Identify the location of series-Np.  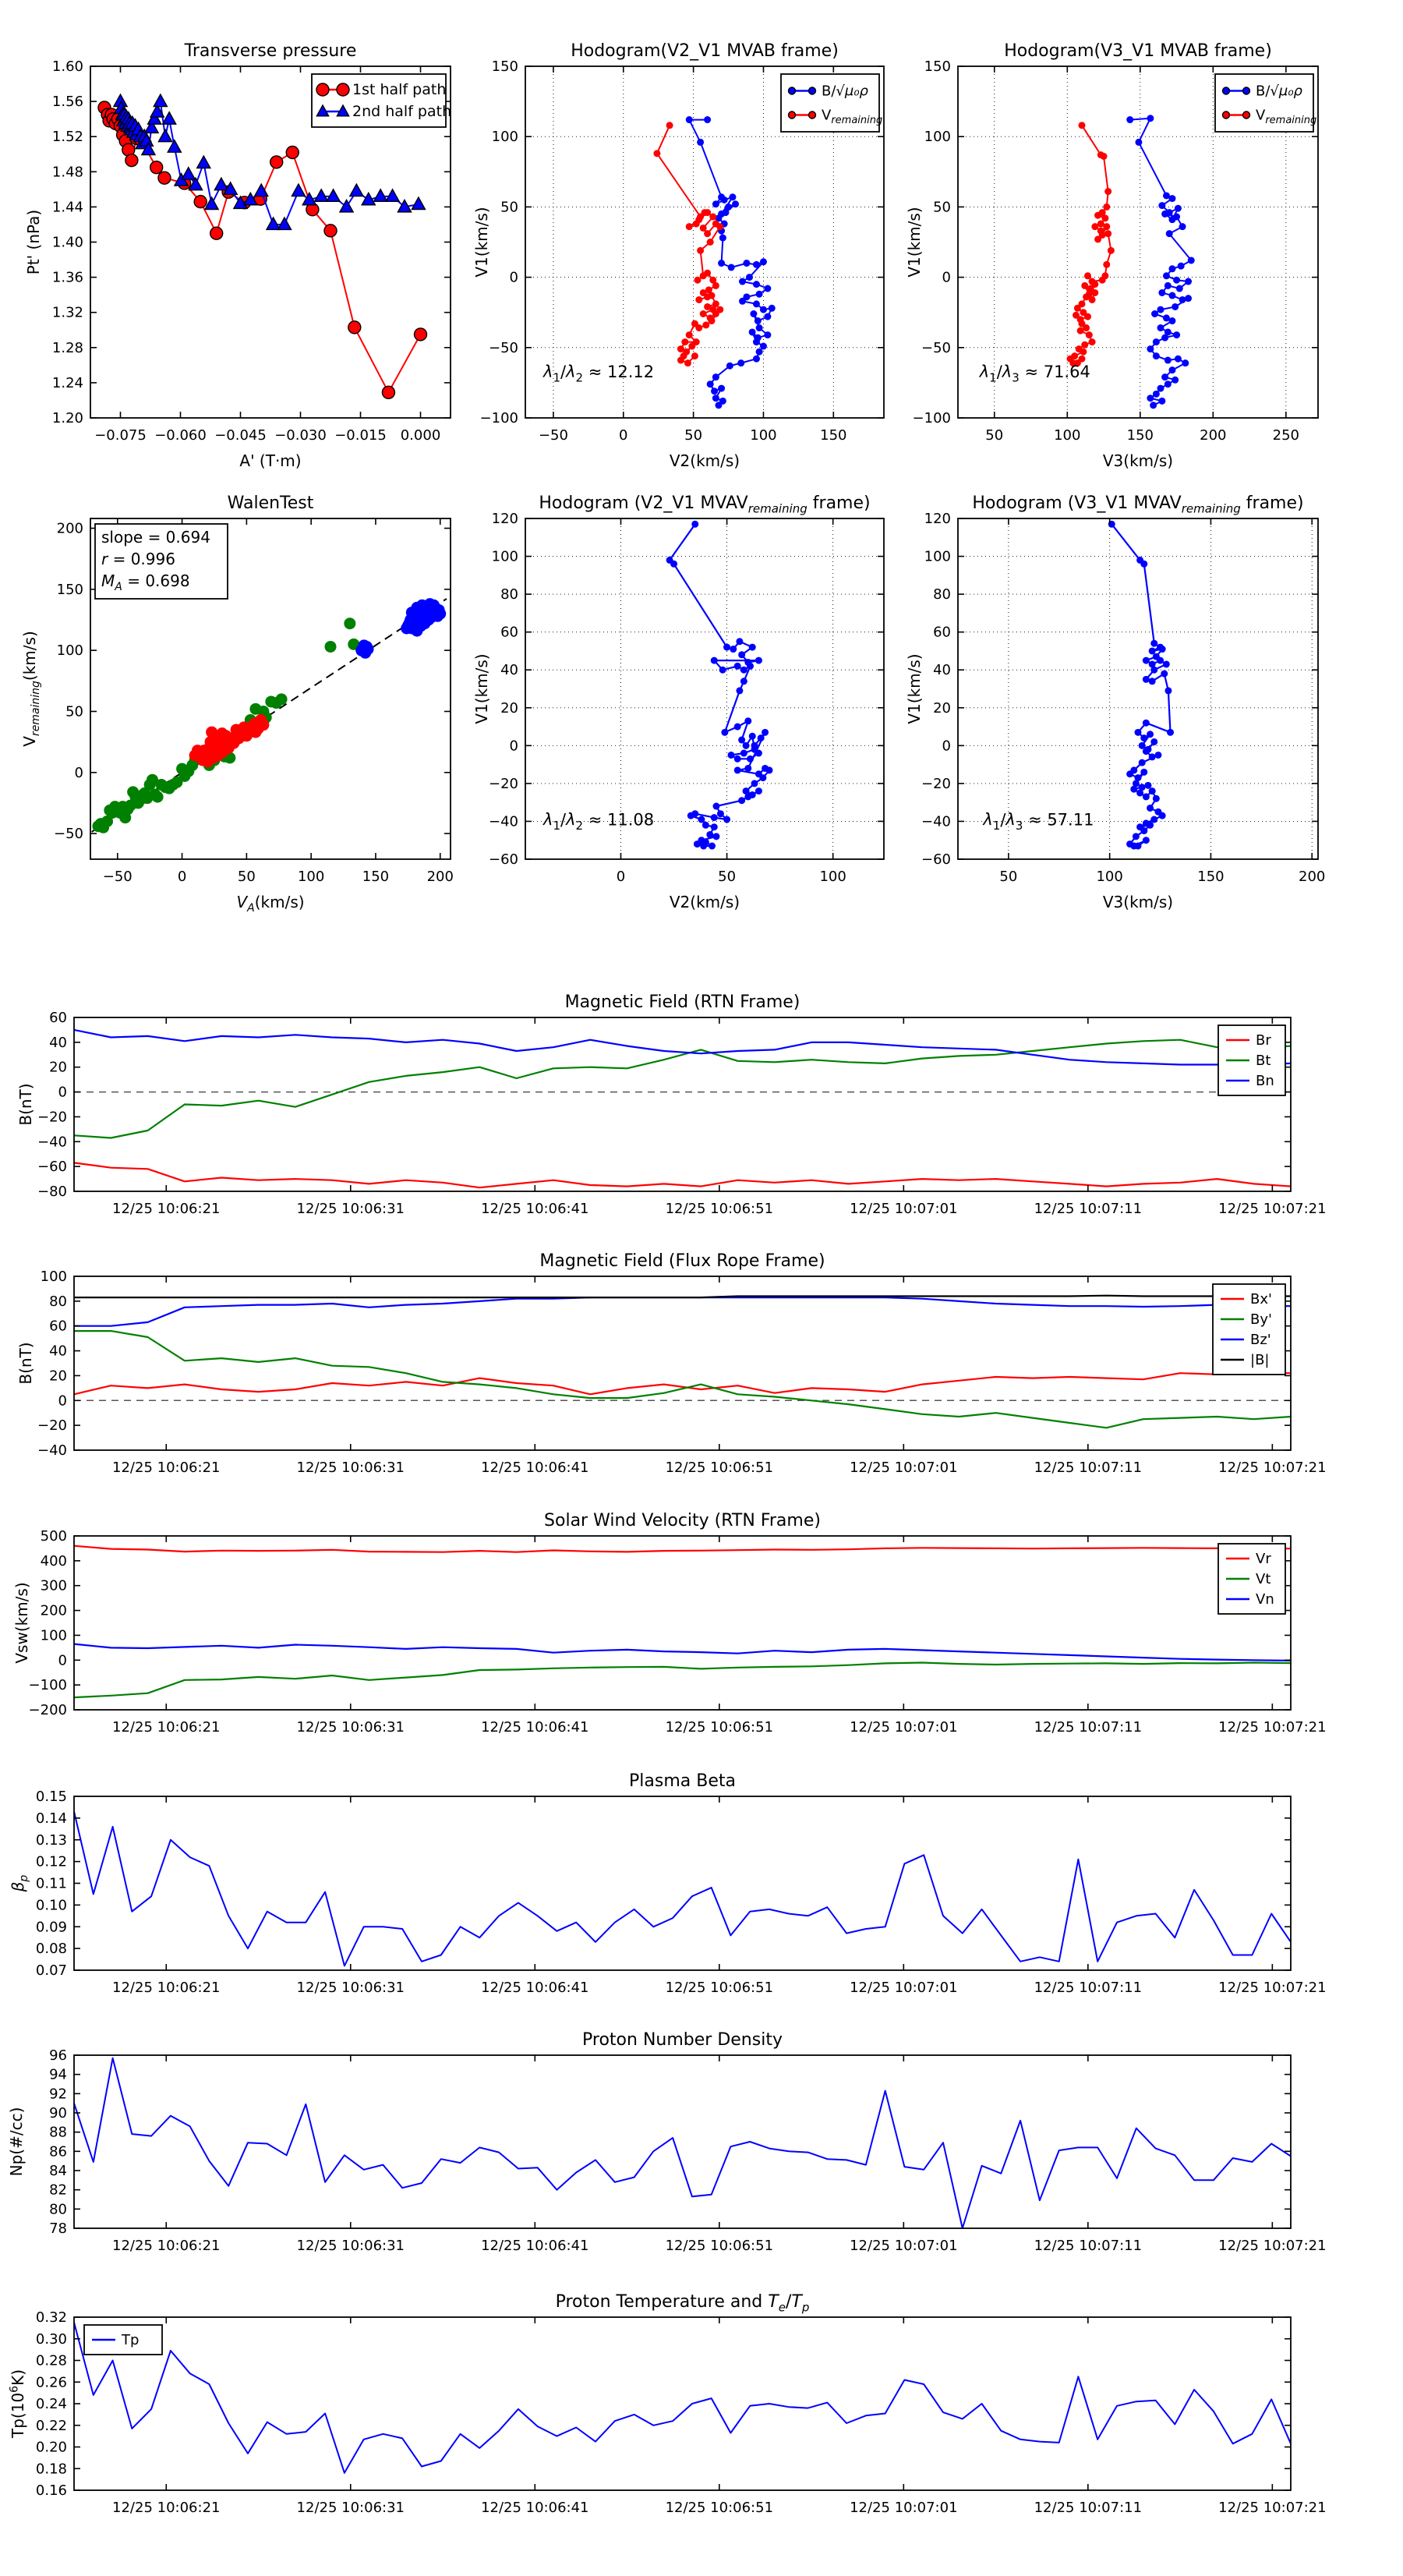
(682, 2143).